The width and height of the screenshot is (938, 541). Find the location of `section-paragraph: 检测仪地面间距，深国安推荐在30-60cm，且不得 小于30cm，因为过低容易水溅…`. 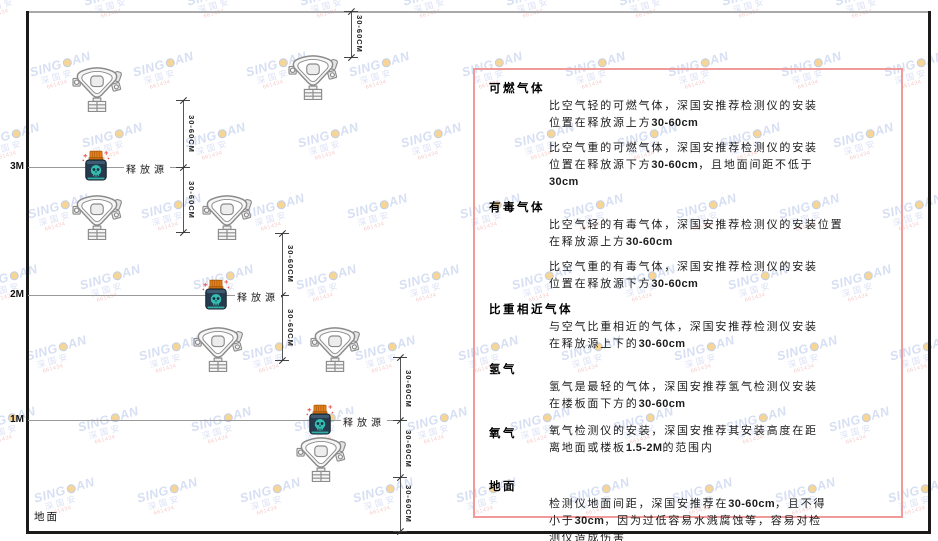

section-paragraph: 检测仪地面间距，深国安推荐在30-60cm，且不得 小于30cm，因为过低容易水溅… is located at coordinates (720, 518).